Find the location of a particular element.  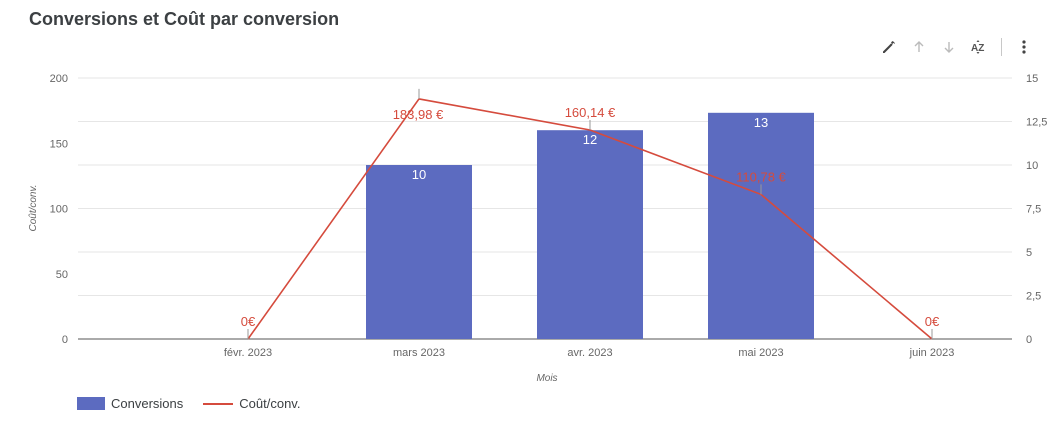

right-axis-tick-label: 5 is located at coordinates (1029, 253).